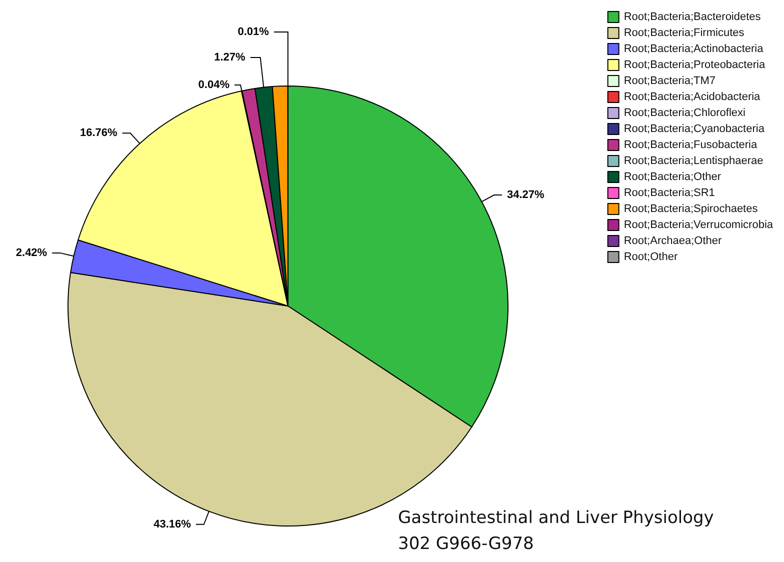 Image resolution: width=784 pixels, height=562 pixels. Describe the element at coordinates (699, 225) in the screenshot. I see `legend-label: Root;Bacteria;Verrucomicrobia` at that location.